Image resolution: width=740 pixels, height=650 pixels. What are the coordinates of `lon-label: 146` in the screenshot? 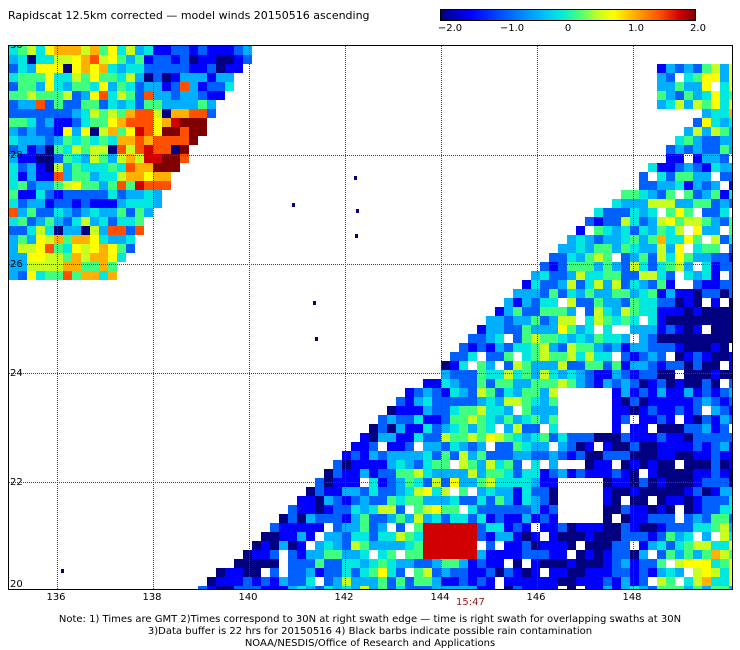 It's located at (536, 597).